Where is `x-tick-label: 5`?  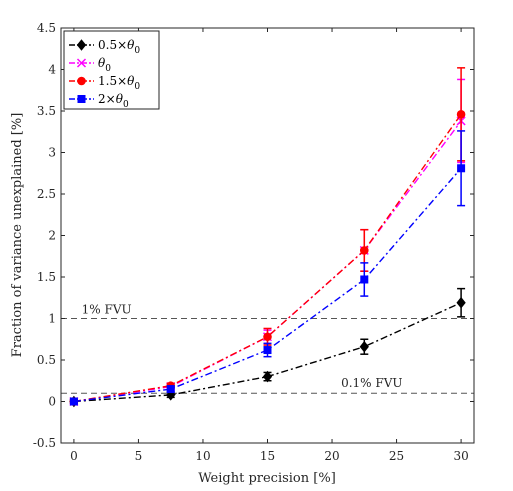 x-tick-label: 5 is located at coordinates (139, 456).